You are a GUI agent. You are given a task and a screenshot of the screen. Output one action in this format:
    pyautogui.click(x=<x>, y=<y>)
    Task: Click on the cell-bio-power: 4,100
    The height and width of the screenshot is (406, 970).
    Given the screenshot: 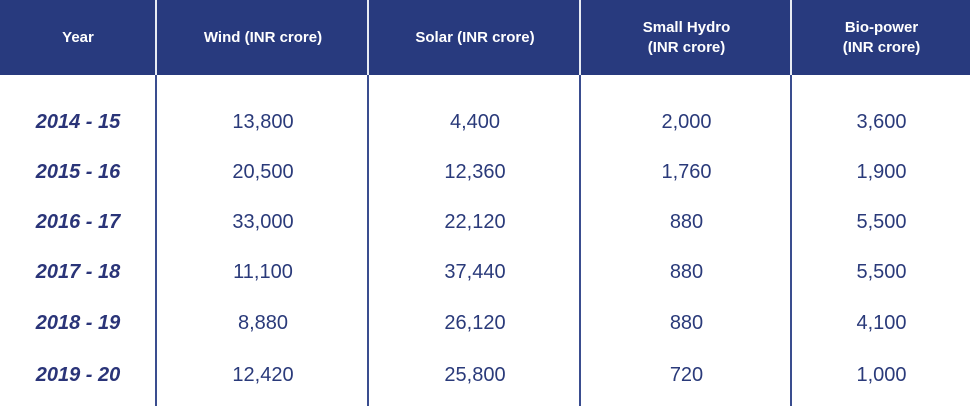 What is the action you would take?
    pyautogui.click(x=881, y=322)
    